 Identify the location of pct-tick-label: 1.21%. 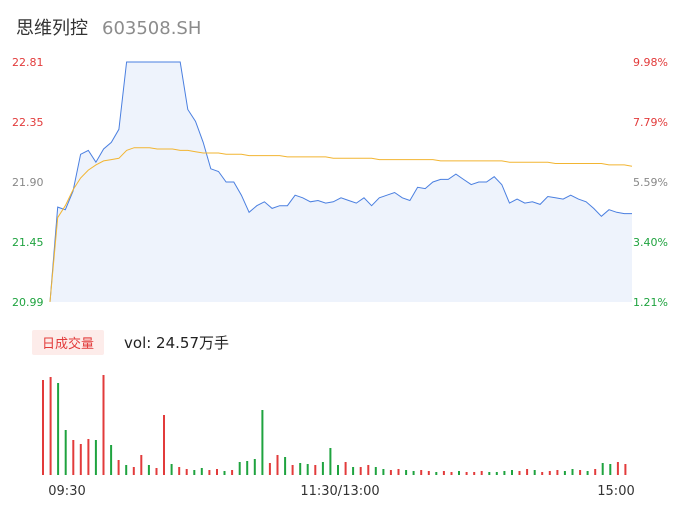
(650, 302).